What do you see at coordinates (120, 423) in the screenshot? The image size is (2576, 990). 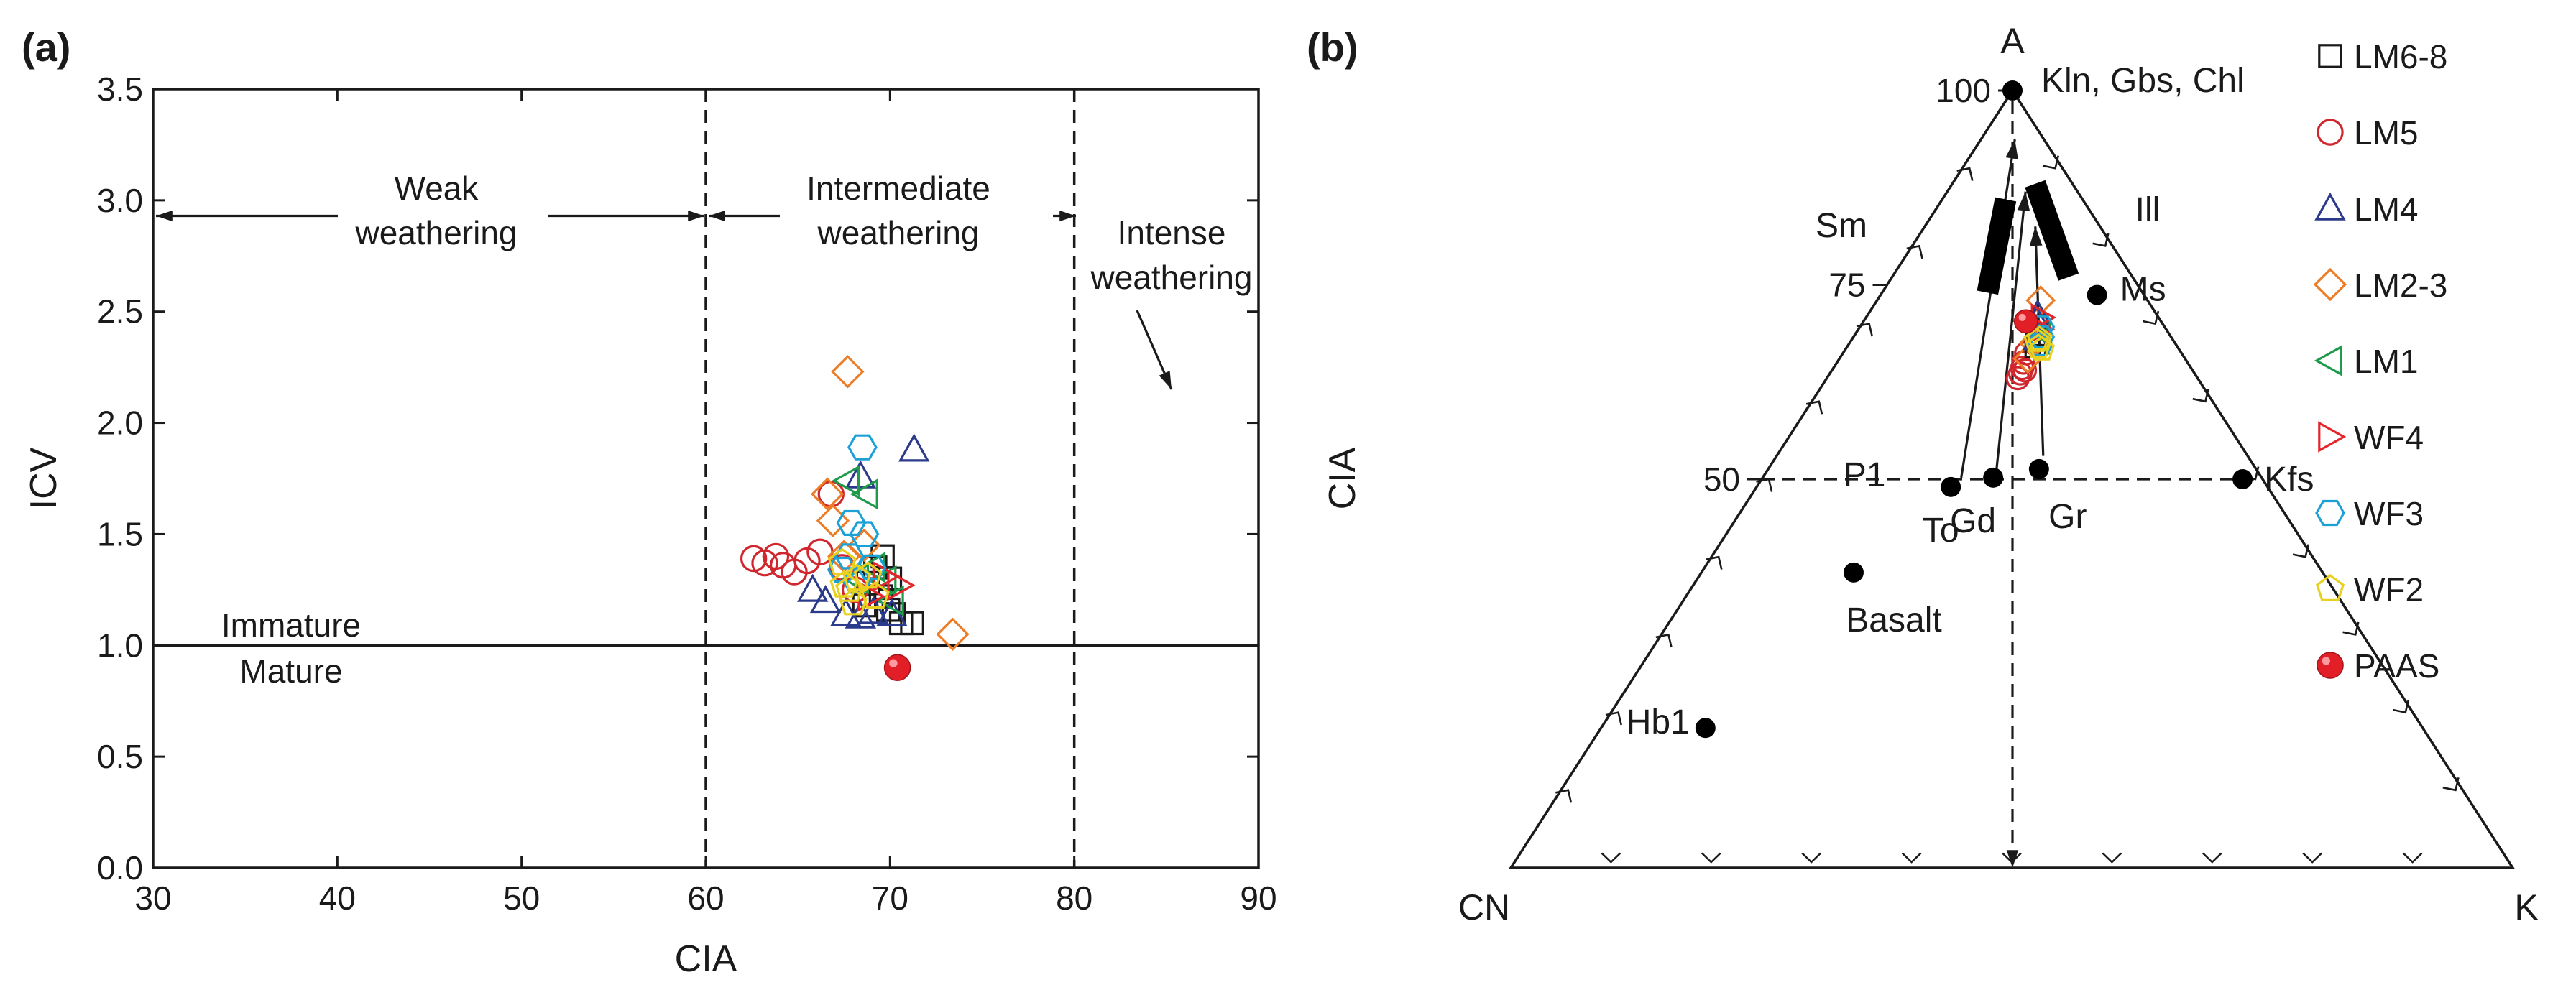 I see `y-tick-label: 2.0` at bounding box center [120, 423].